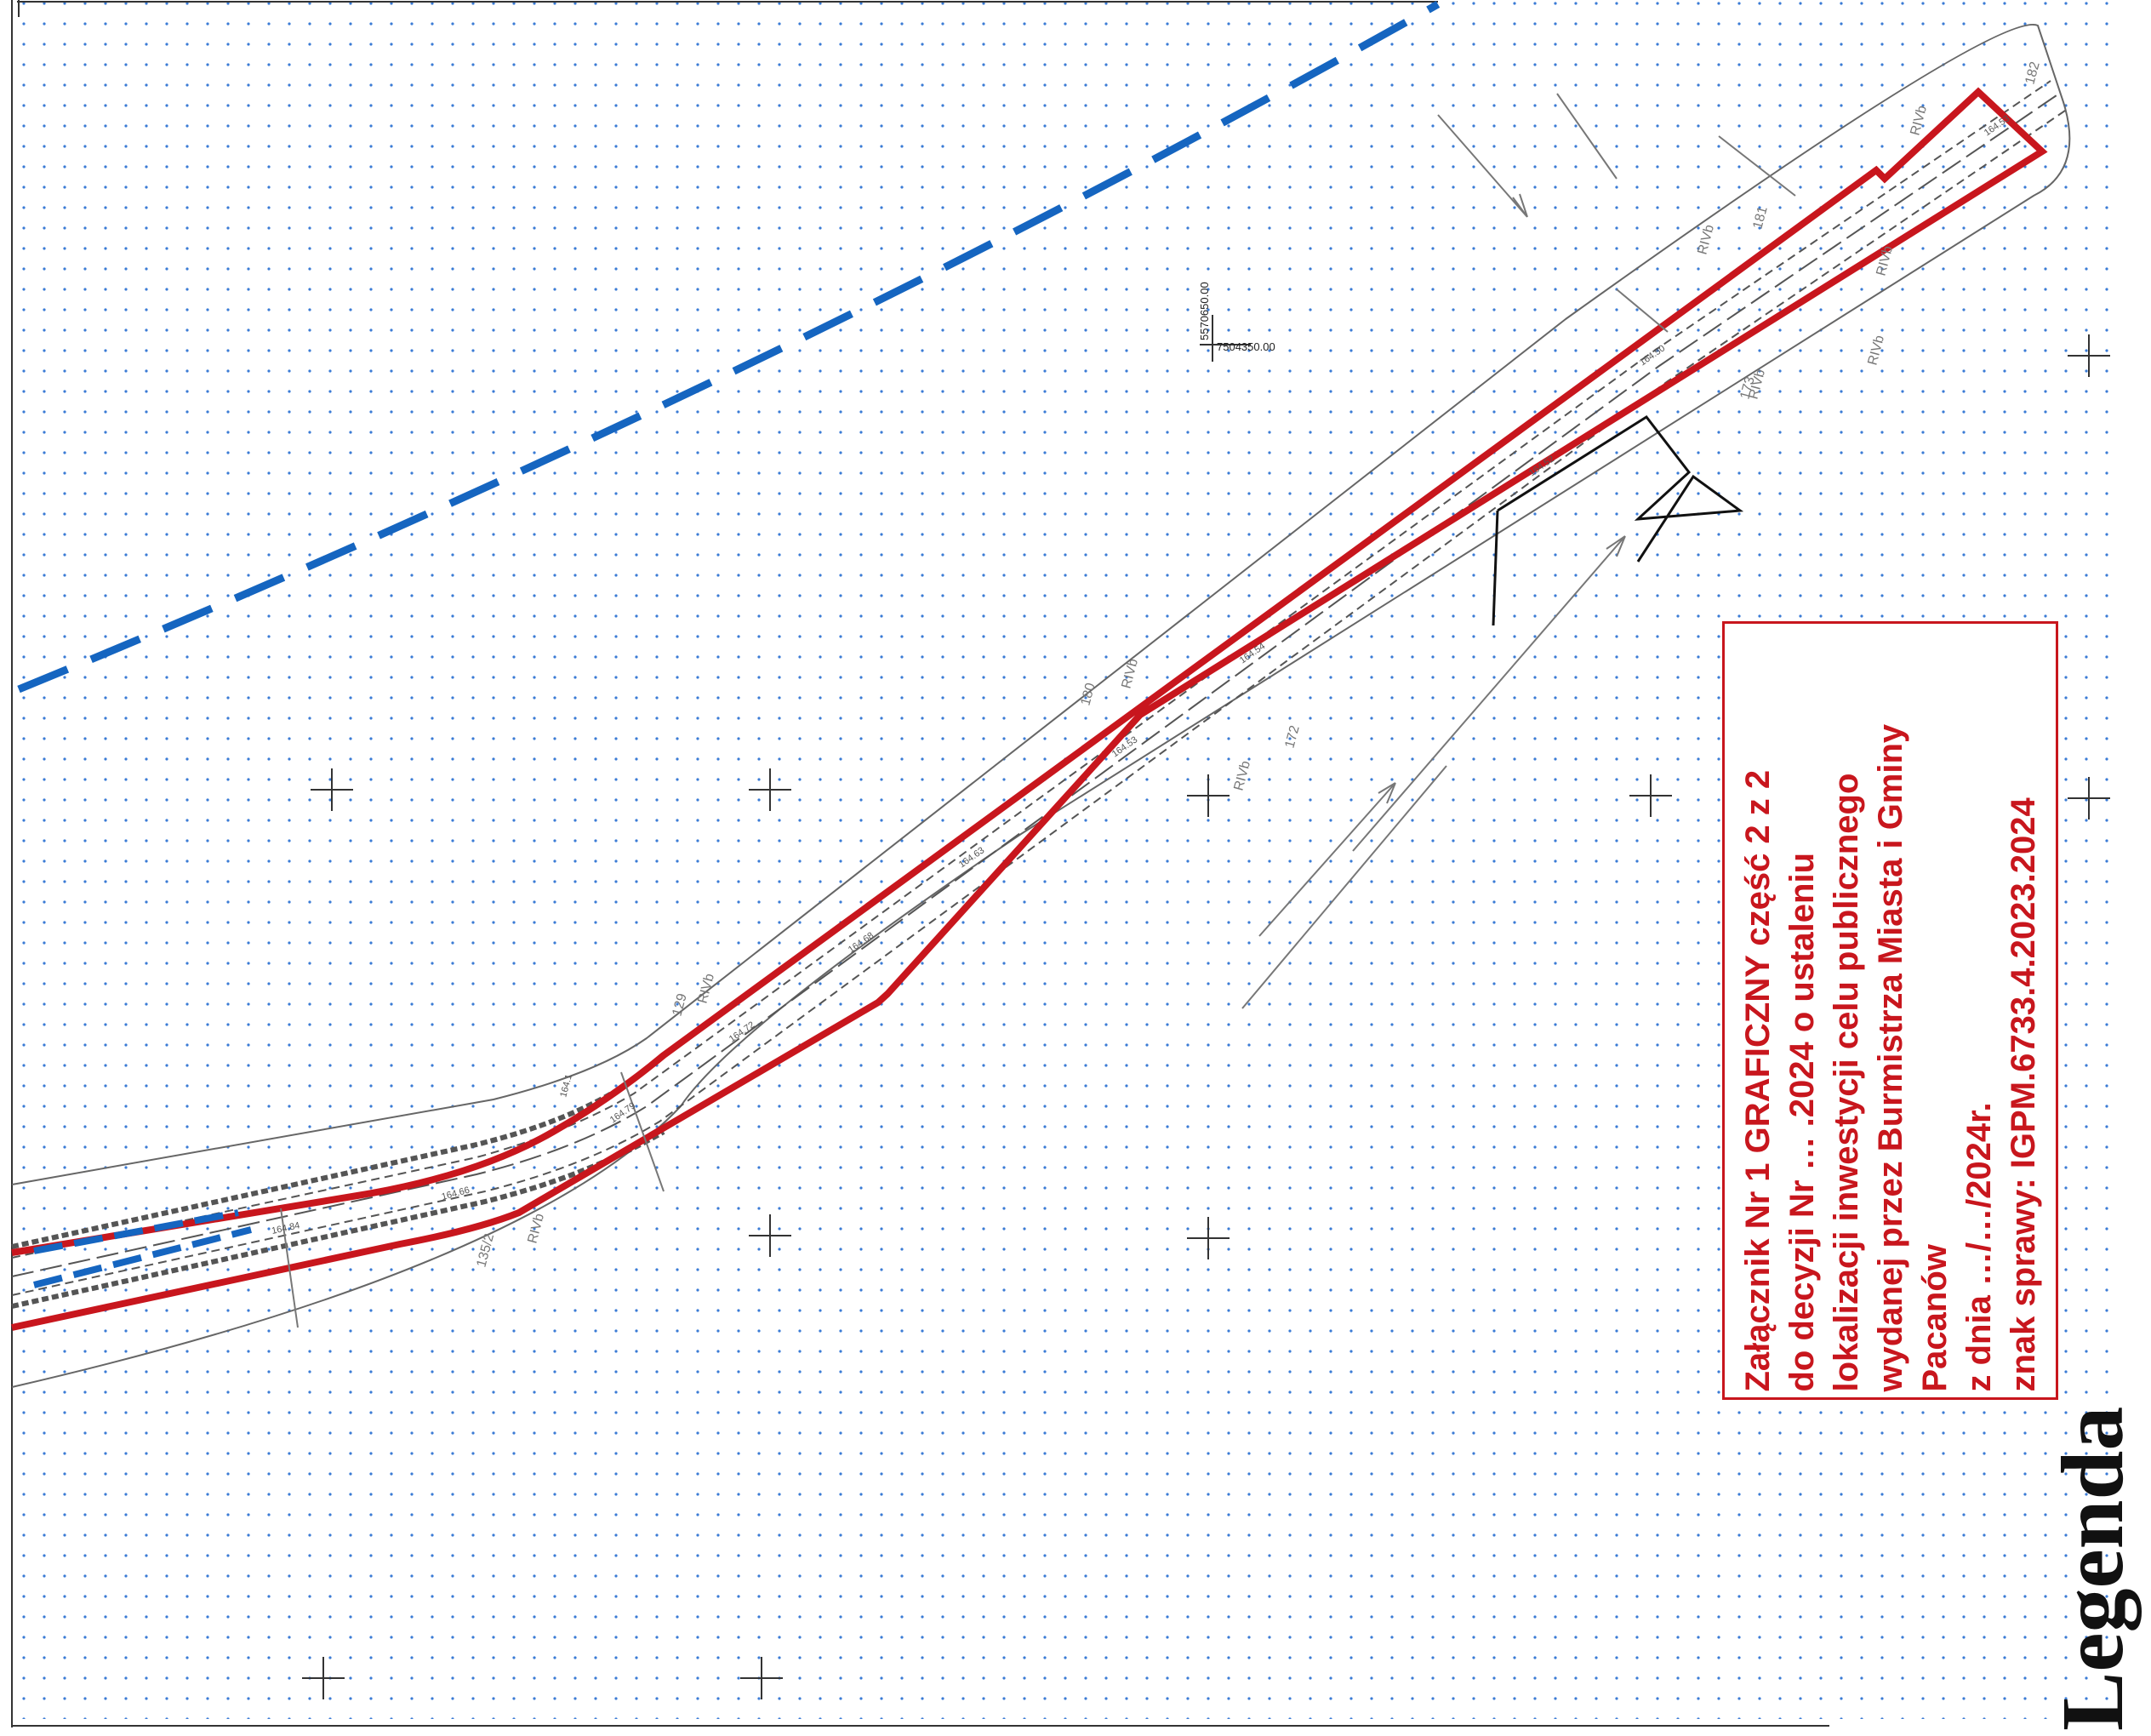 Image resolution: width=2151 pixels, height=1736 pixels. I want to click on legend-heading-wrapper: Legenda:, so click(2093, 1570).